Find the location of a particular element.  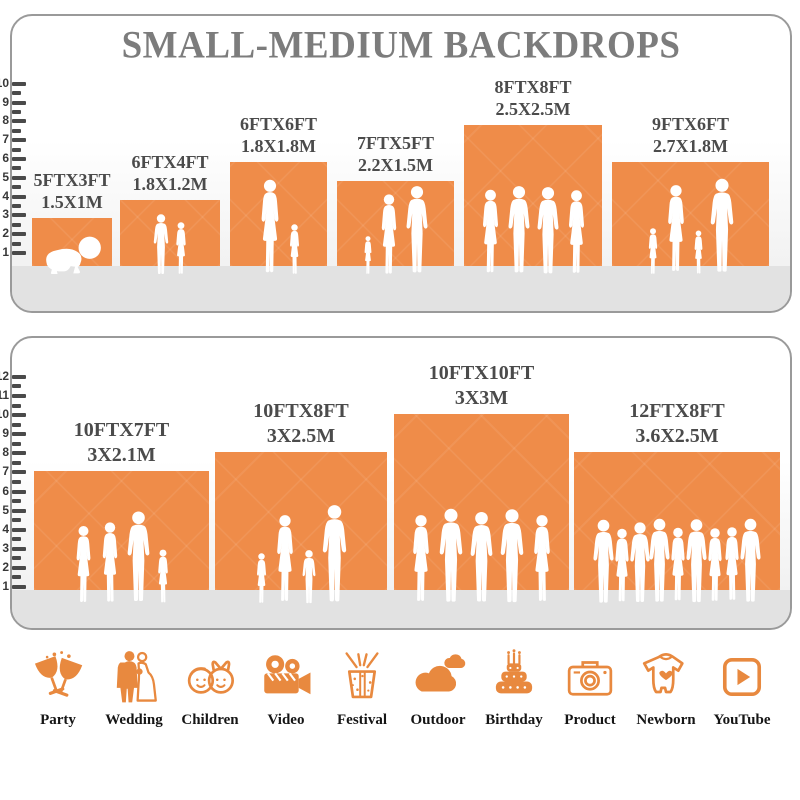

category-label: Party is located at coordinates (58, 720).